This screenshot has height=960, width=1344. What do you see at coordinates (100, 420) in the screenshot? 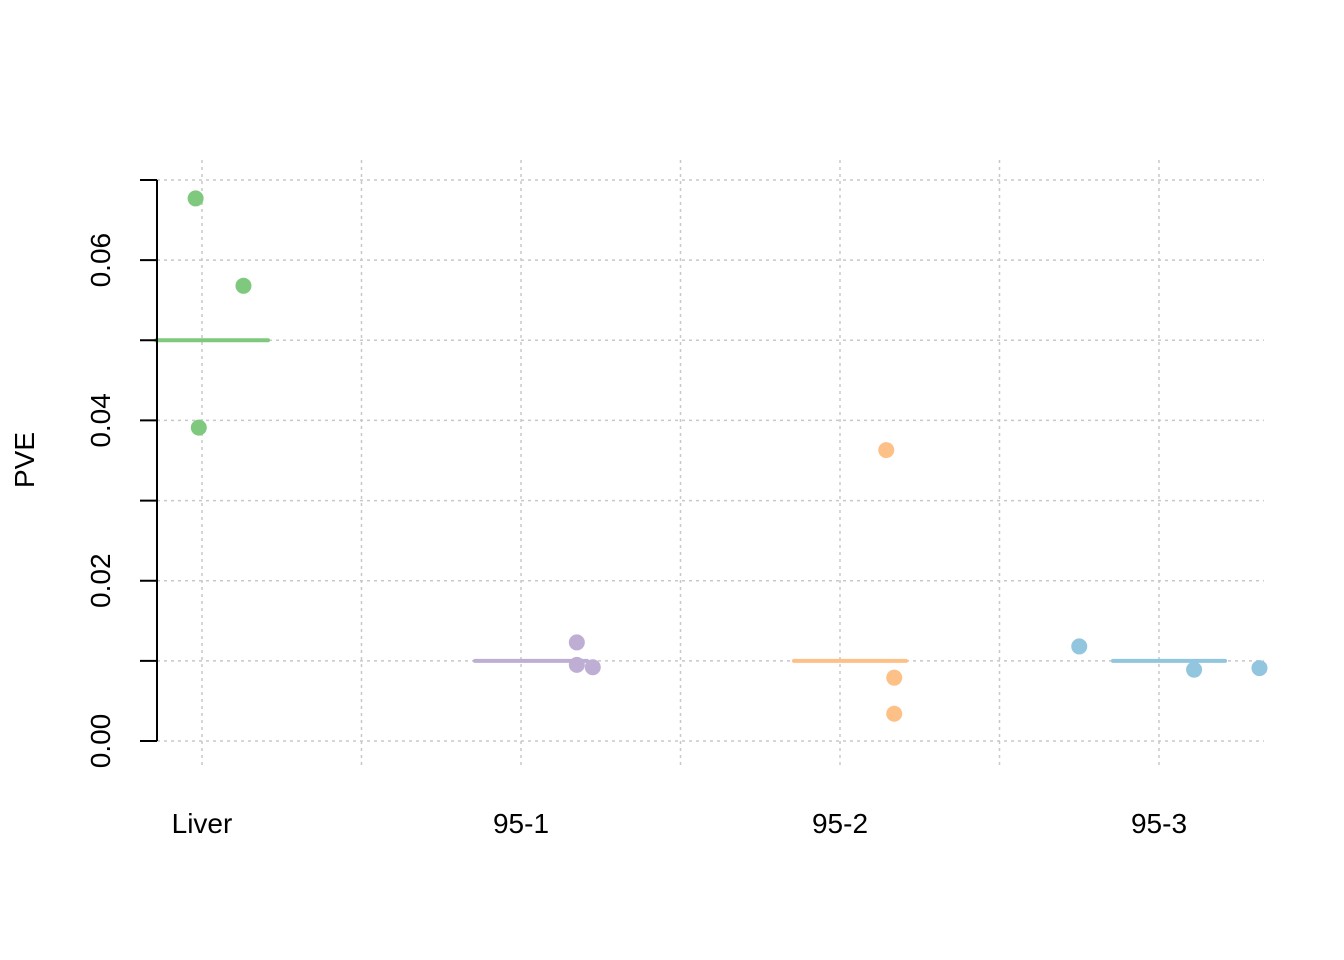
I see `y-tick-label: 0.04` at bounding box center [100, 420].